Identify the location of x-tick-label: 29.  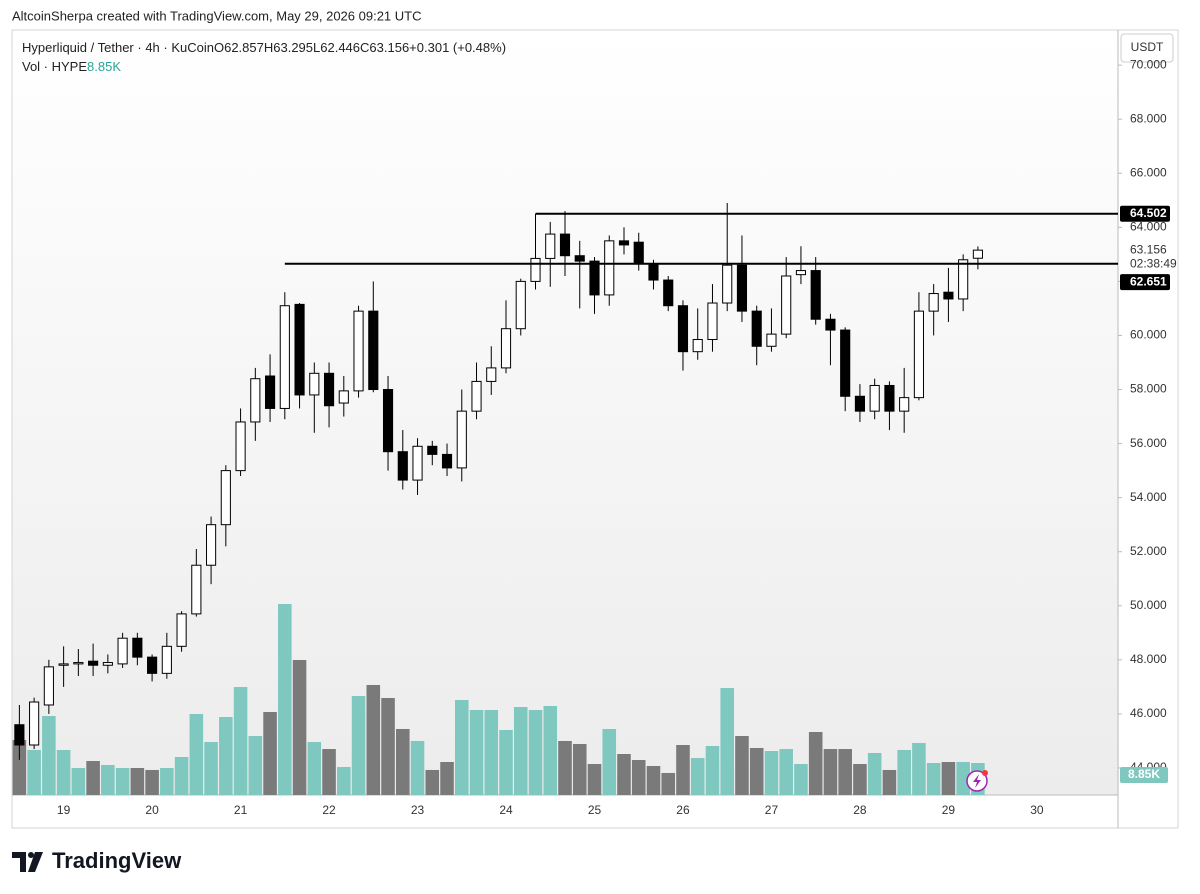
(949, 810).